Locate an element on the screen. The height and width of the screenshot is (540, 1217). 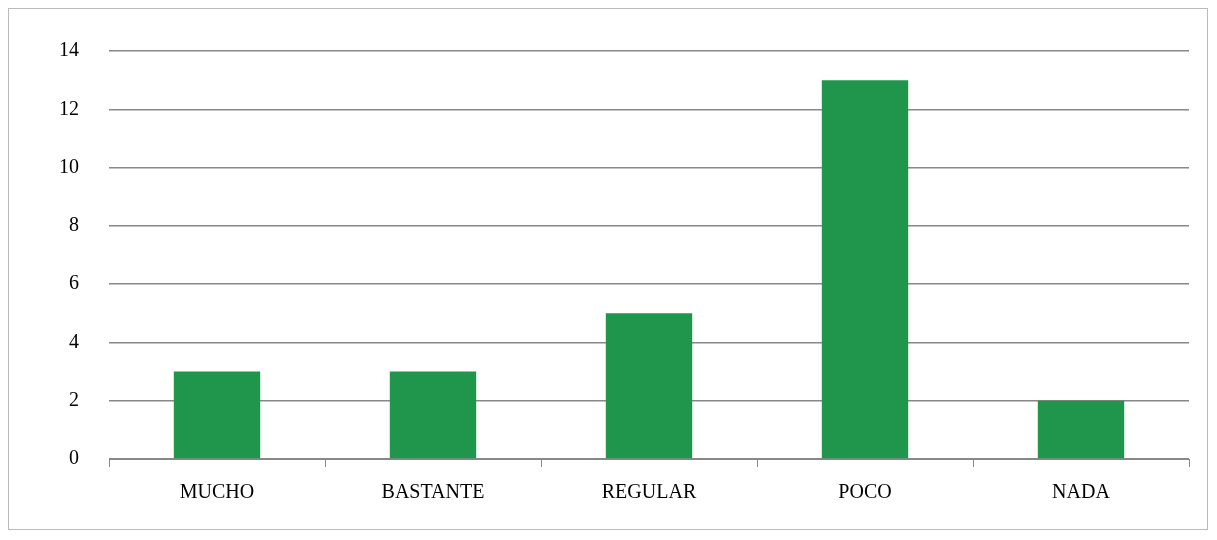
y-tick-label: 4 is located at coordinates (74, 340).